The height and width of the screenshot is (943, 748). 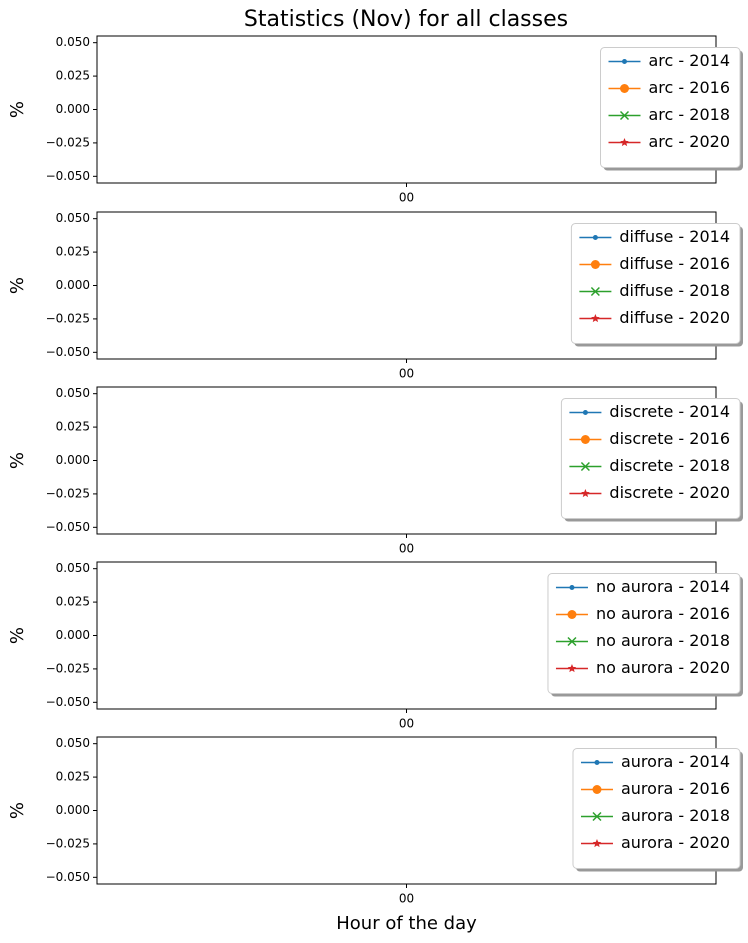 I want to click on legend-label: aurora - 2020, so click(x=675, y=842).